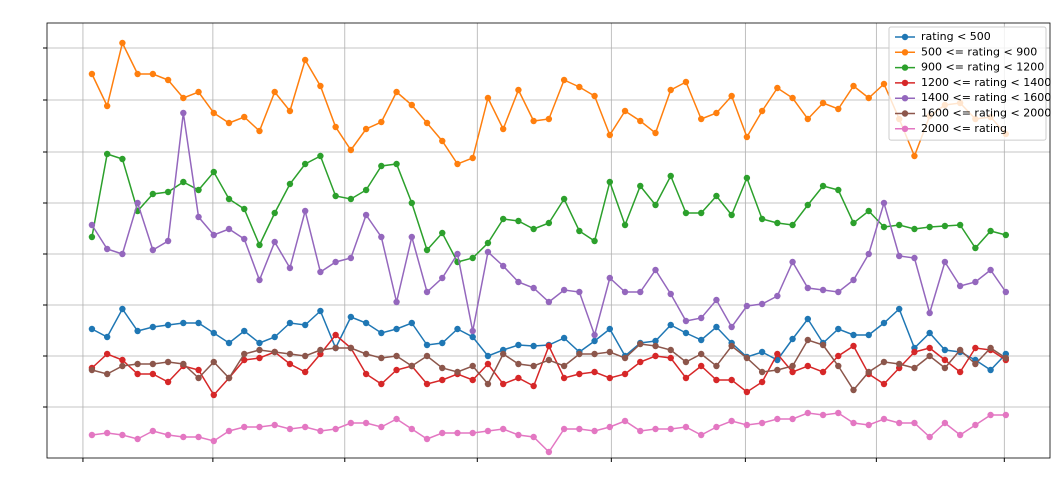 The image size is (1062, 482). Describe the element at coordinates (905, 83) in the screenshot. I see `legend-marker` at that location.